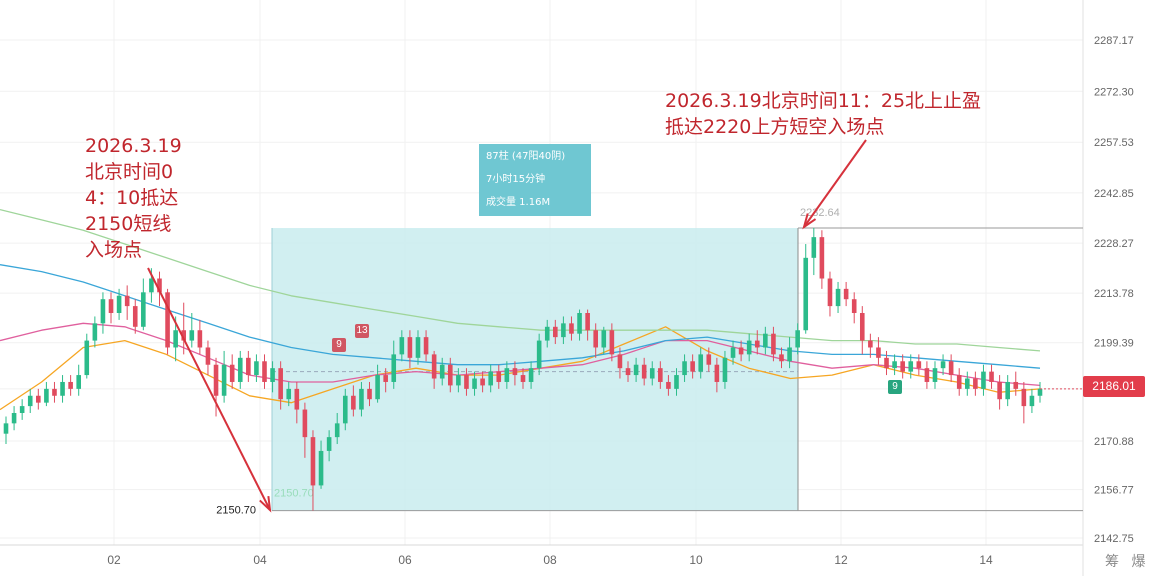  What do you see at coordinates (1114, 386) in the screenshot?
I see `current-price-tag: 2186.01` at bounding box center [1114, 386].